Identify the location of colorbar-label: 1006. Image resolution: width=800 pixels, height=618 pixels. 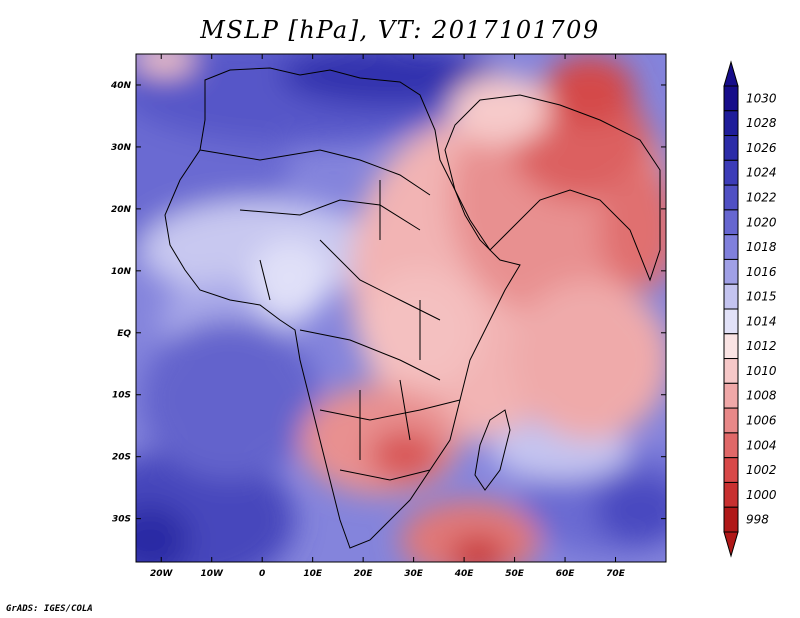
(761, 421).